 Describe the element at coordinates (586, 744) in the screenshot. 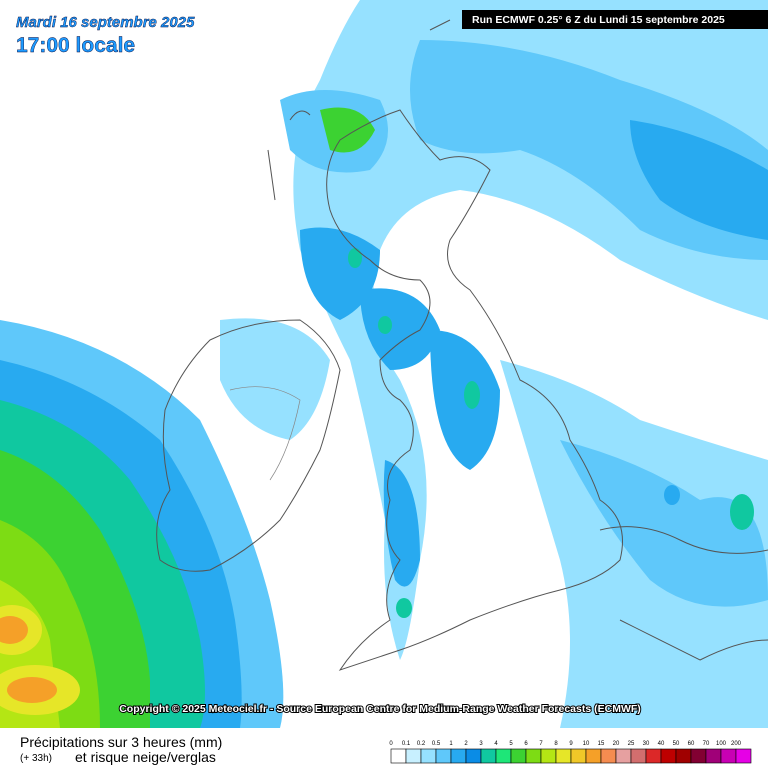

I see `scale-label: 10` at that location.